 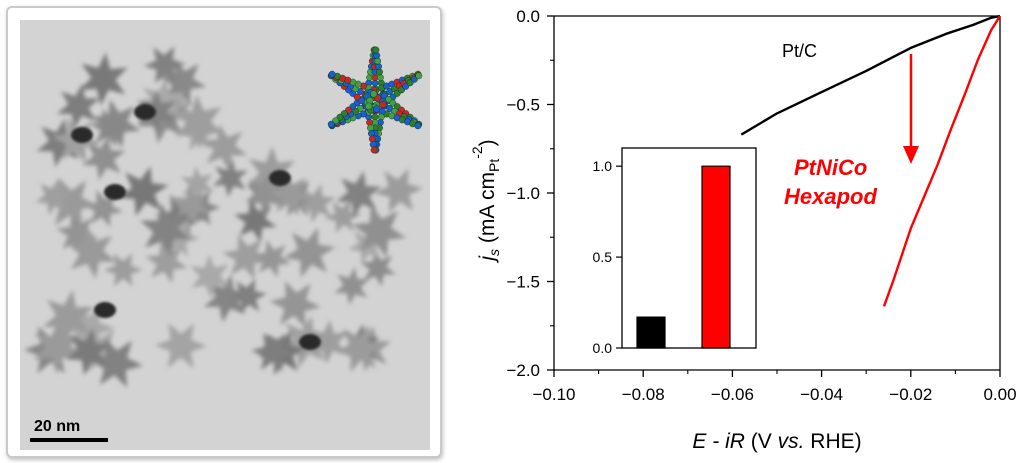 What do you see at coordinates (69, 440) in the screenshot?
I see `scale-bar` at bounding box center [69, 440].